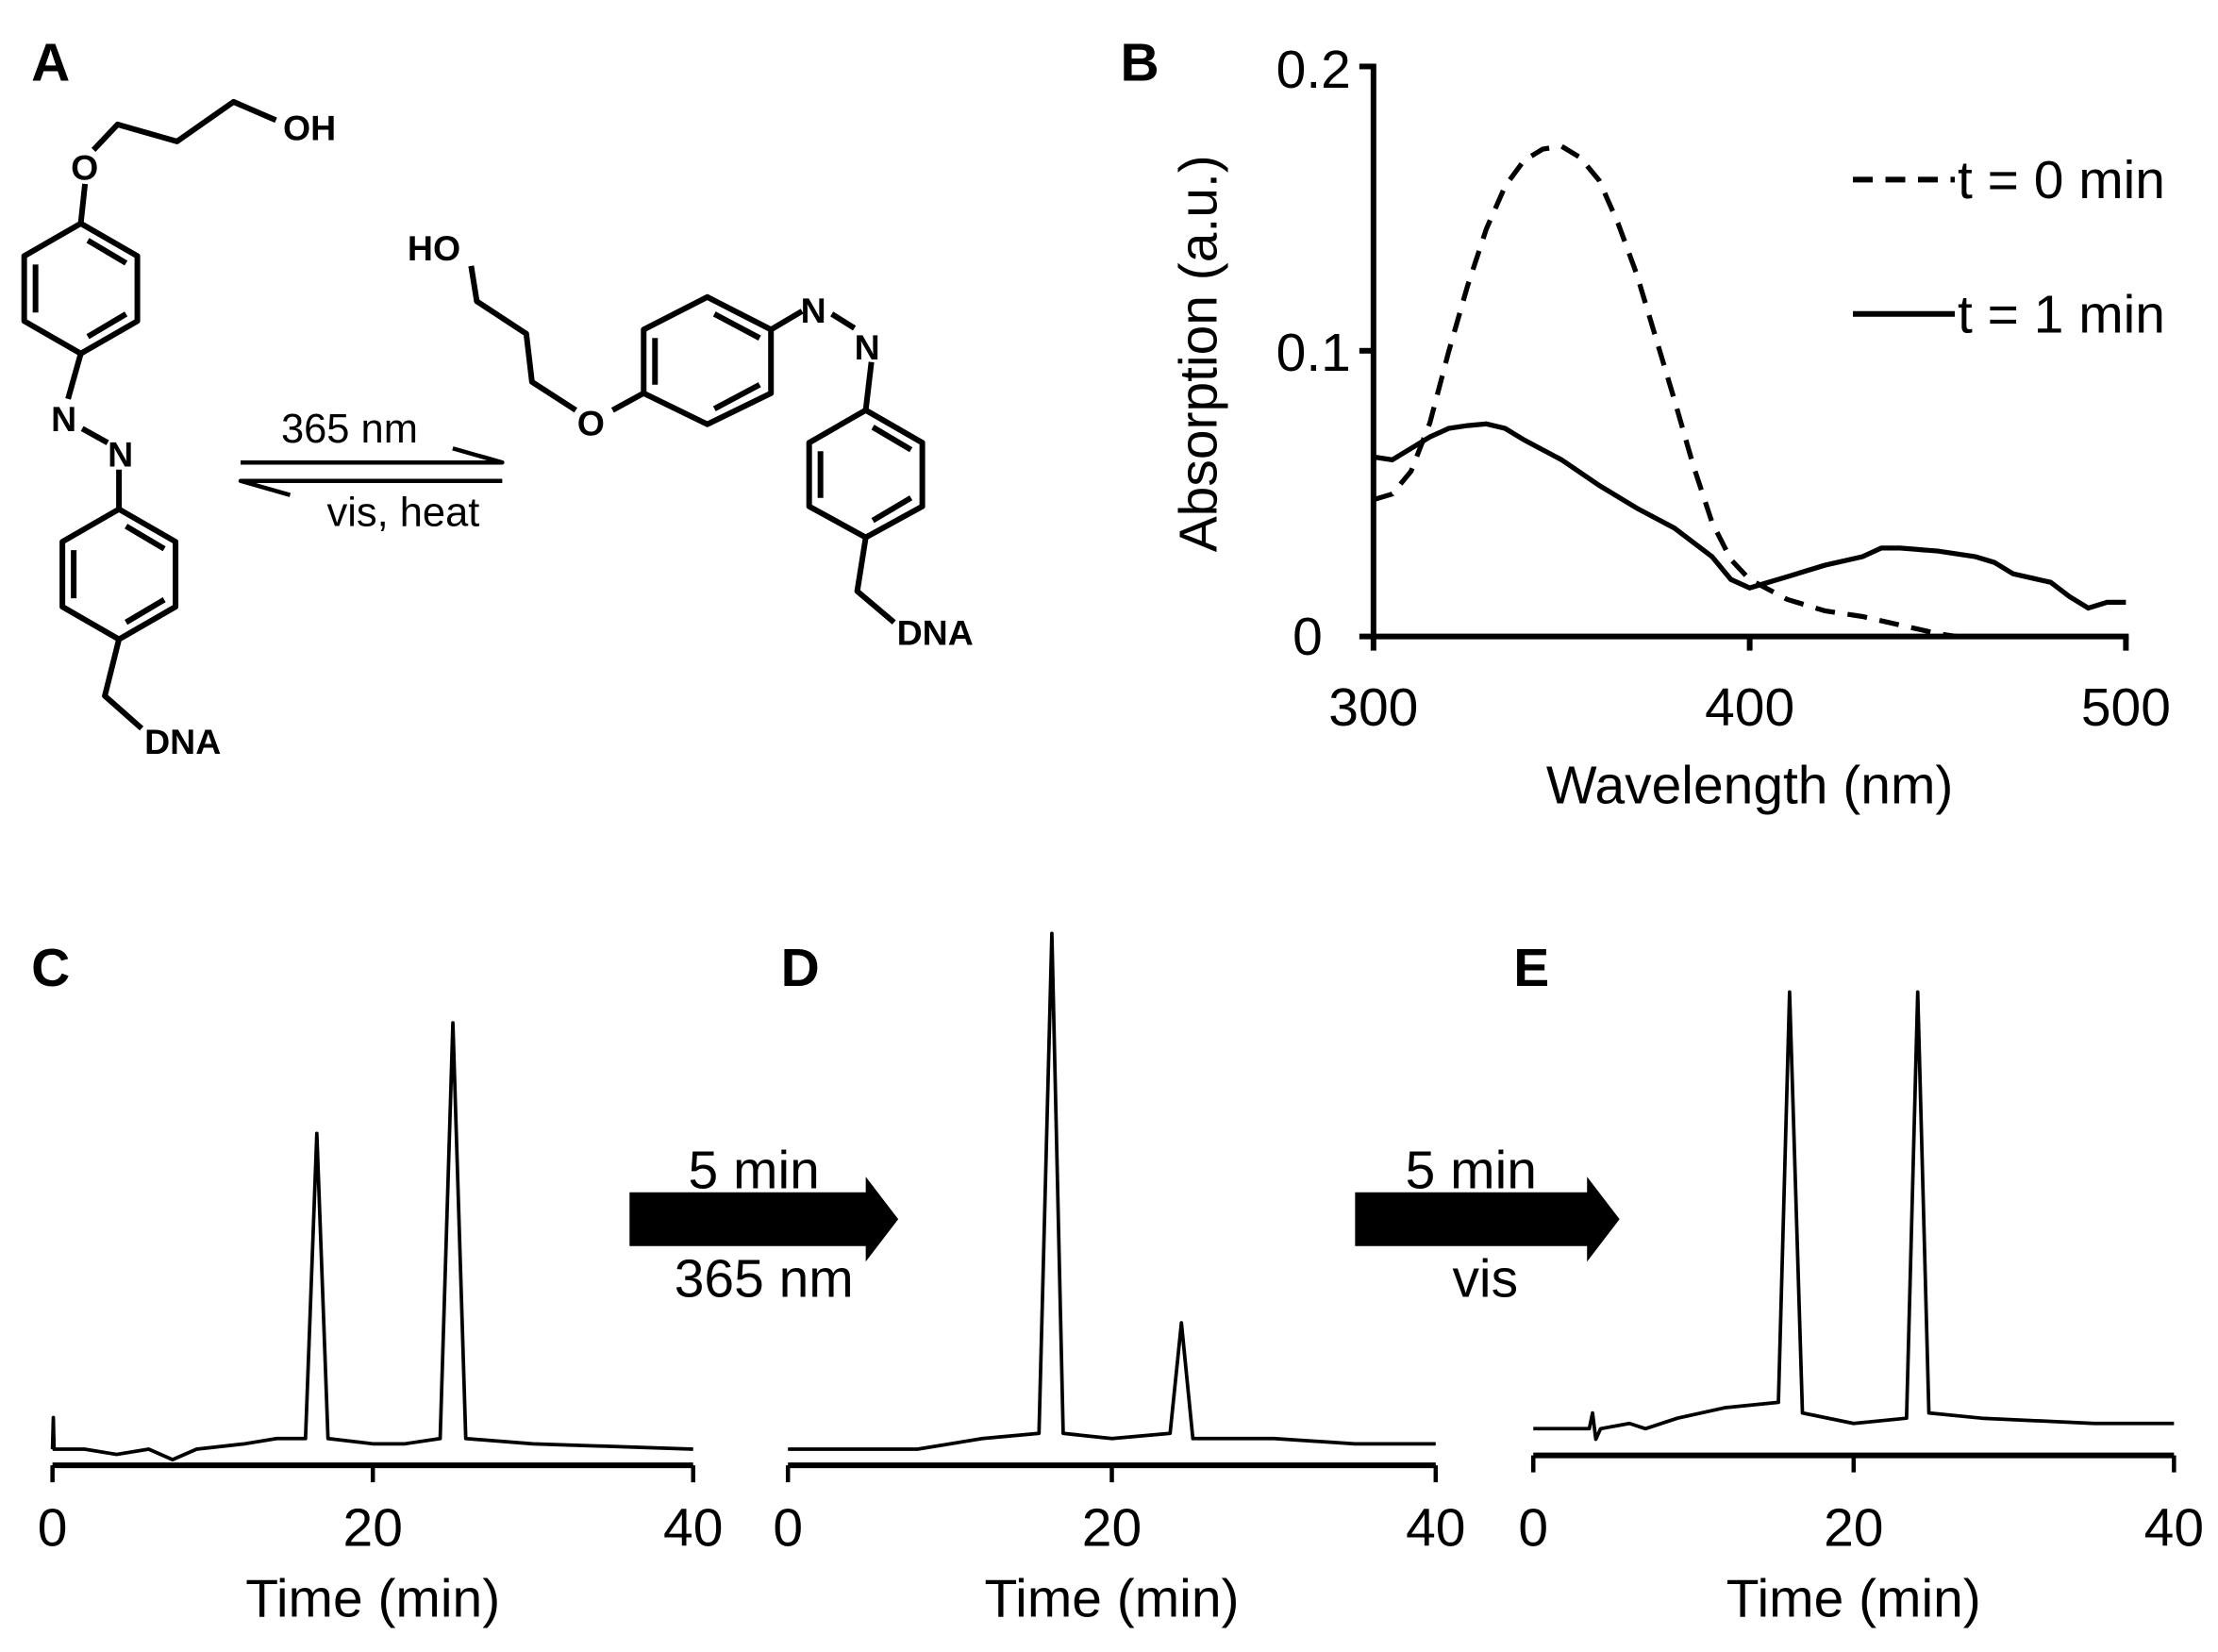  I want to click on transition-arrow-uv: 5 min 365 nm, so click(764, 1225).